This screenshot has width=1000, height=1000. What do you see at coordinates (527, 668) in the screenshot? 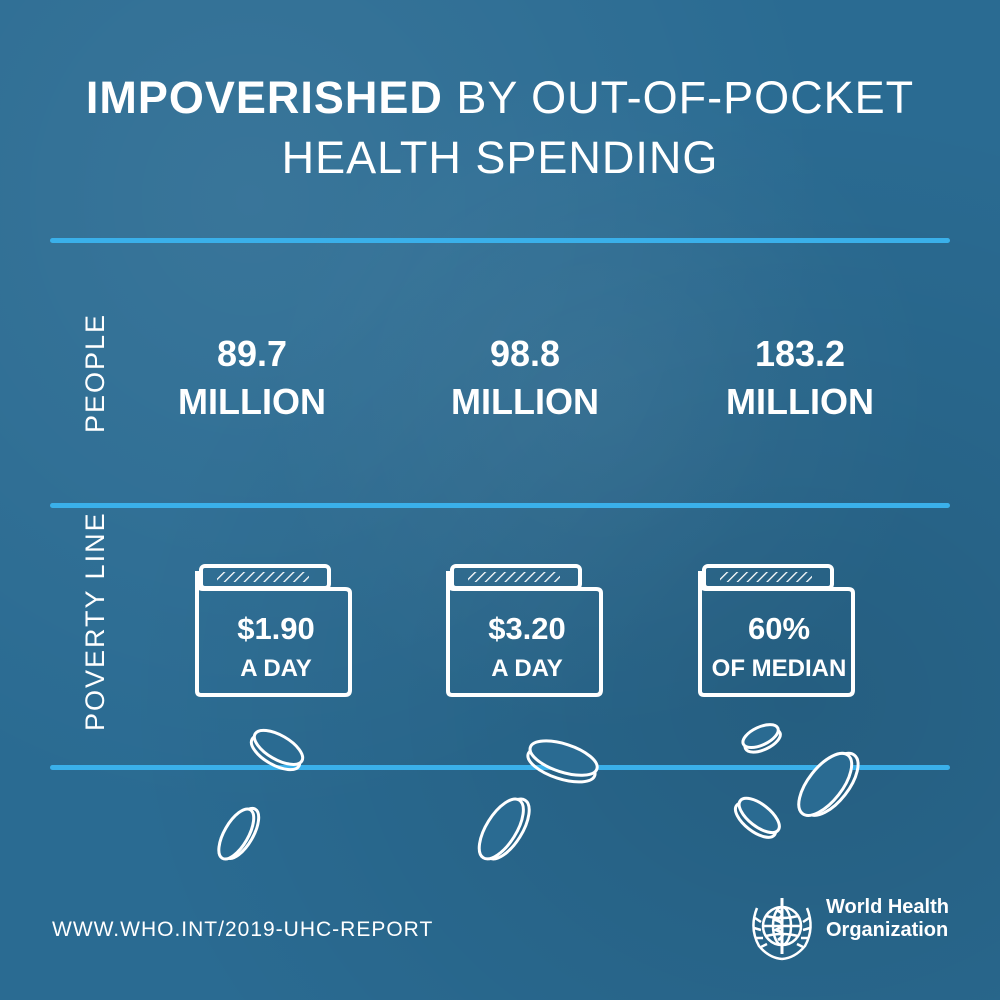
I see `poverty-line-2-period: A DAY` at bounding box center [527, 668].